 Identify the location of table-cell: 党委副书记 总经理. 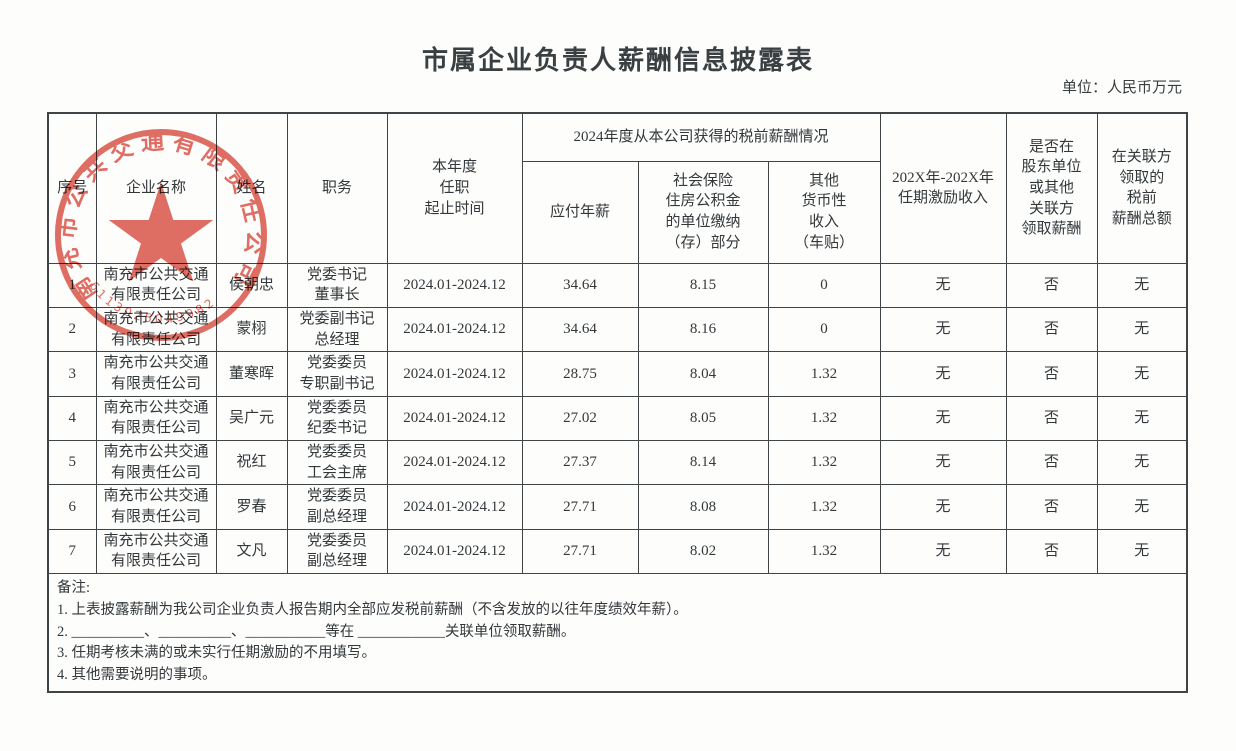
(337, 329).